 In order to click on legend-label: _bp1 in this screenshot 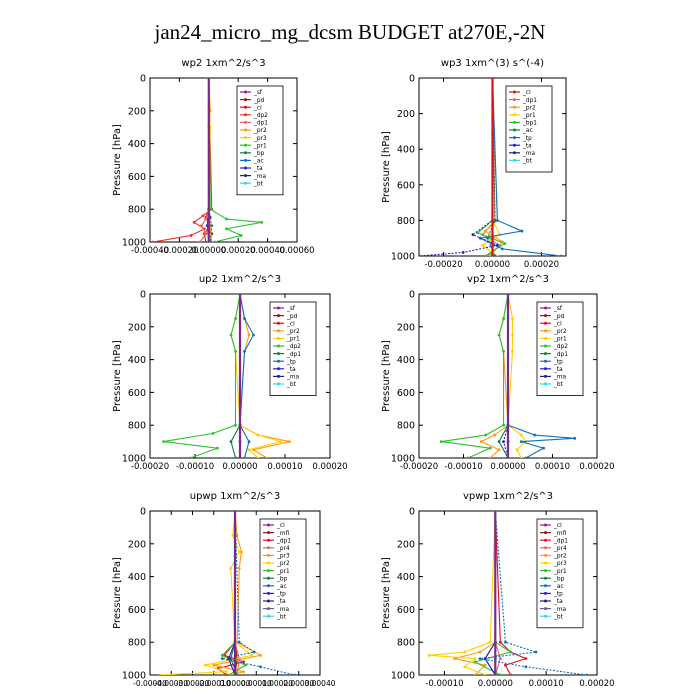, I will do `click(529, 124)`.